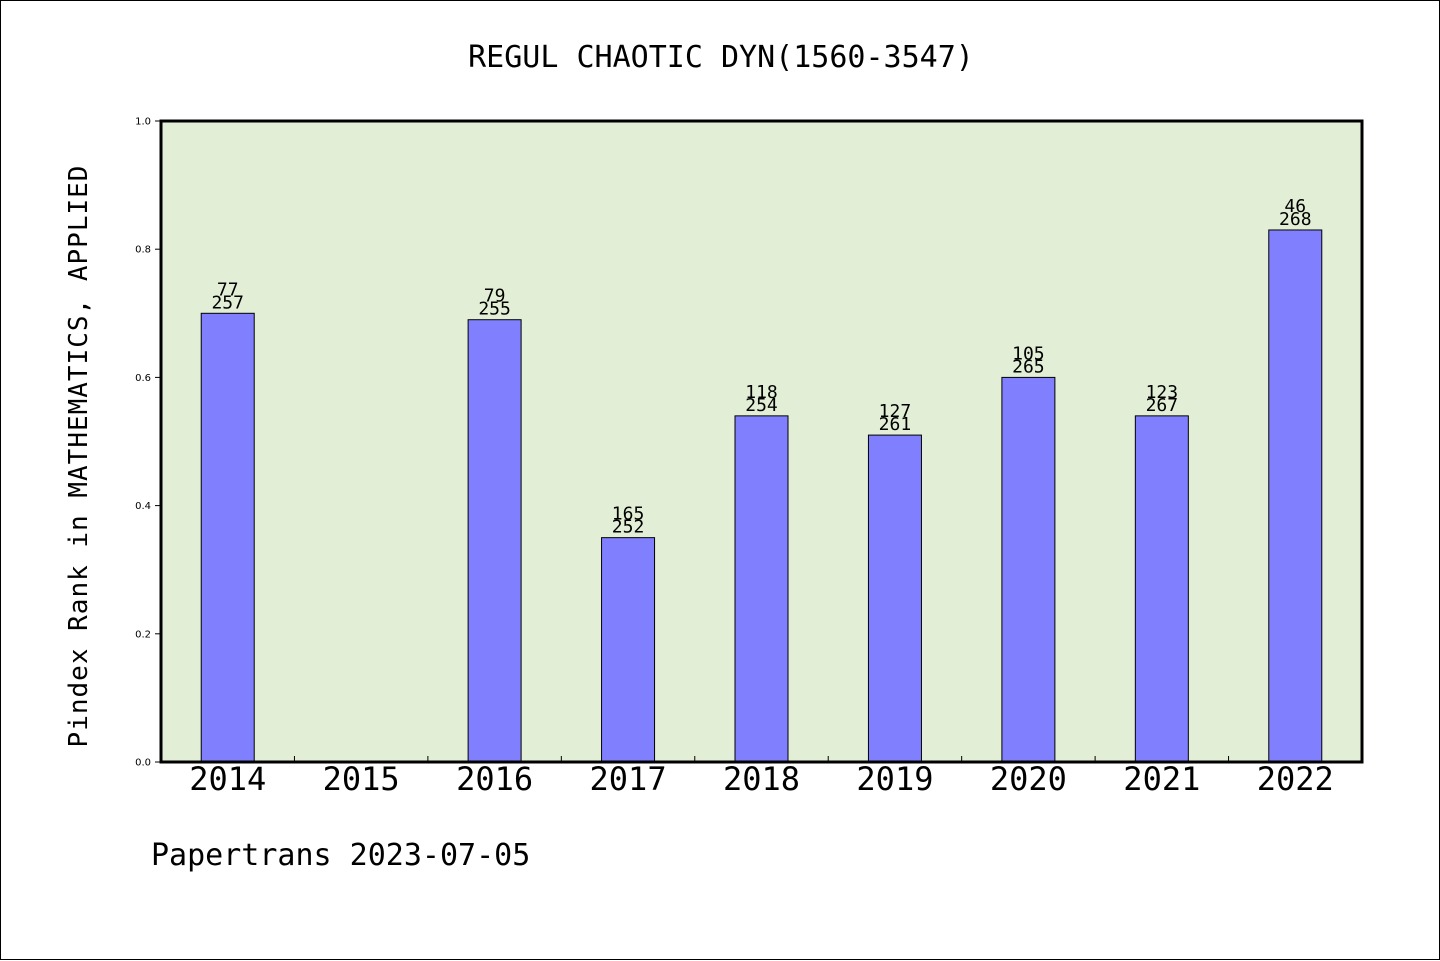 Image resolution: width=1440 pixels, height=961 pixels. What do you see at coordinates (1162, 392) in the screenshot?
I see `data-label-top-2021: 123` at bounding box center [1162, 392].